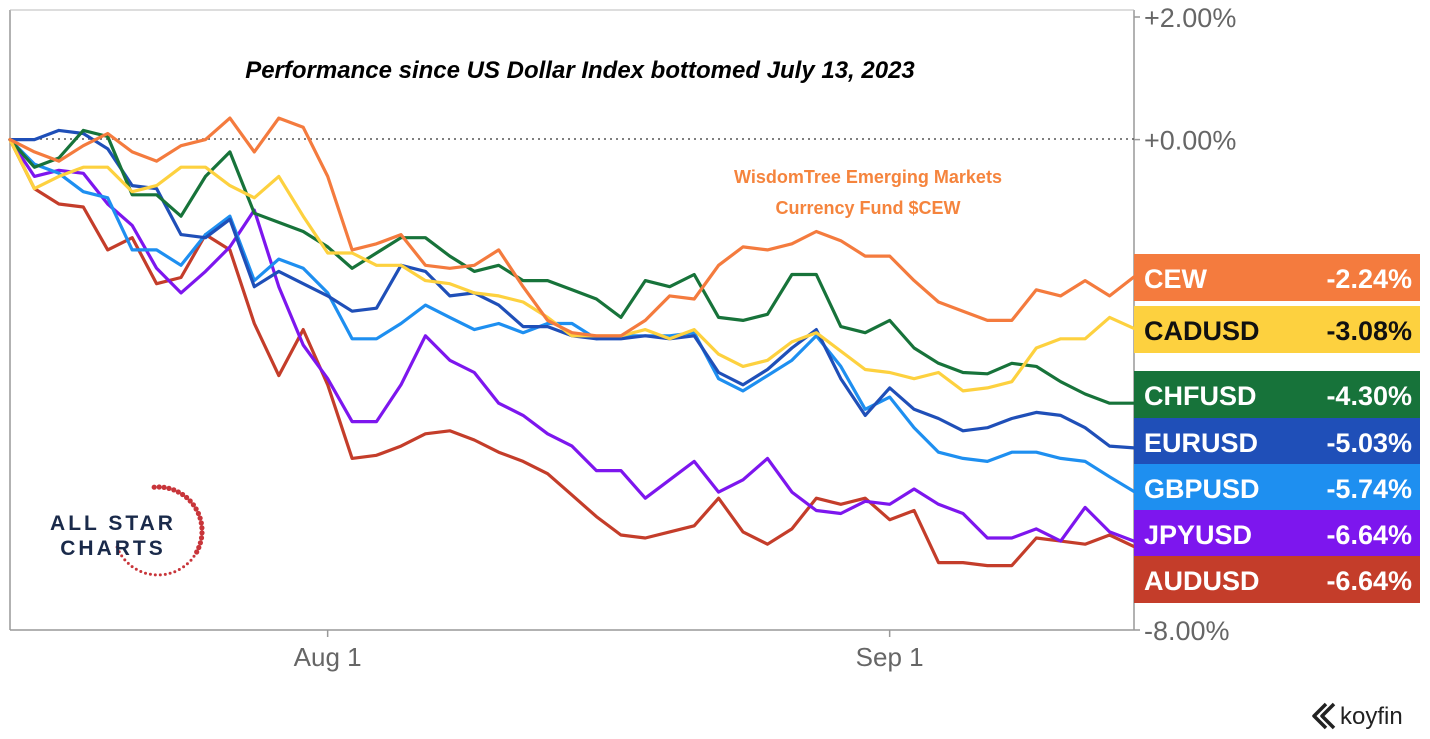 The width and height of the screenshot is (1430, 739). What do you see at coordinates (1176, 279) in the screenshot?
I see `series-tag-name: CEW` at bounding box center [1176, 279].